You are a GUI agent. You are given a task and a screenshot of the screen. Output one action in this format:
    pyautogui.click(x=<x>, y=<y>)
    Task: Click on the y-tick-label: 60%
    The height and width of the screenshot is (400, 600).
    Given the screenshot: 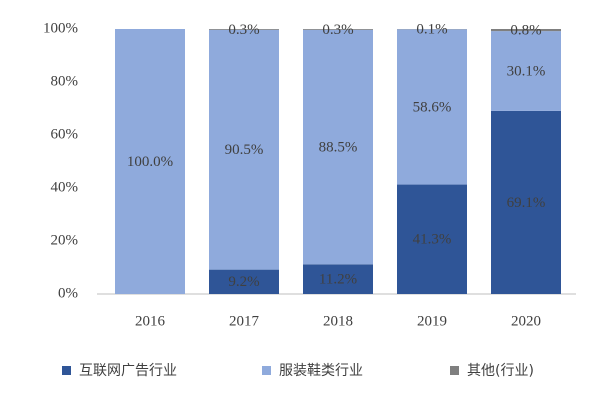 What is the action you would take?
    pyautogui.click(x=65, y=134)
    